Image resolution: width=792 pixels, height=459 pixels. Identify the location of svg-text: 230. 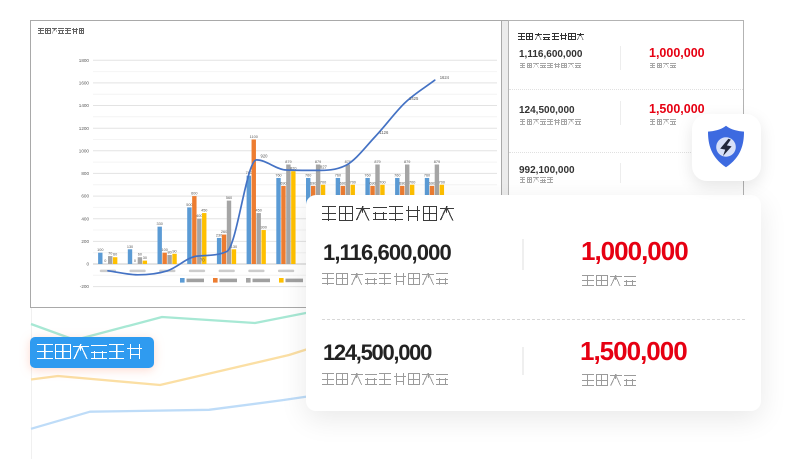
(219, 235).